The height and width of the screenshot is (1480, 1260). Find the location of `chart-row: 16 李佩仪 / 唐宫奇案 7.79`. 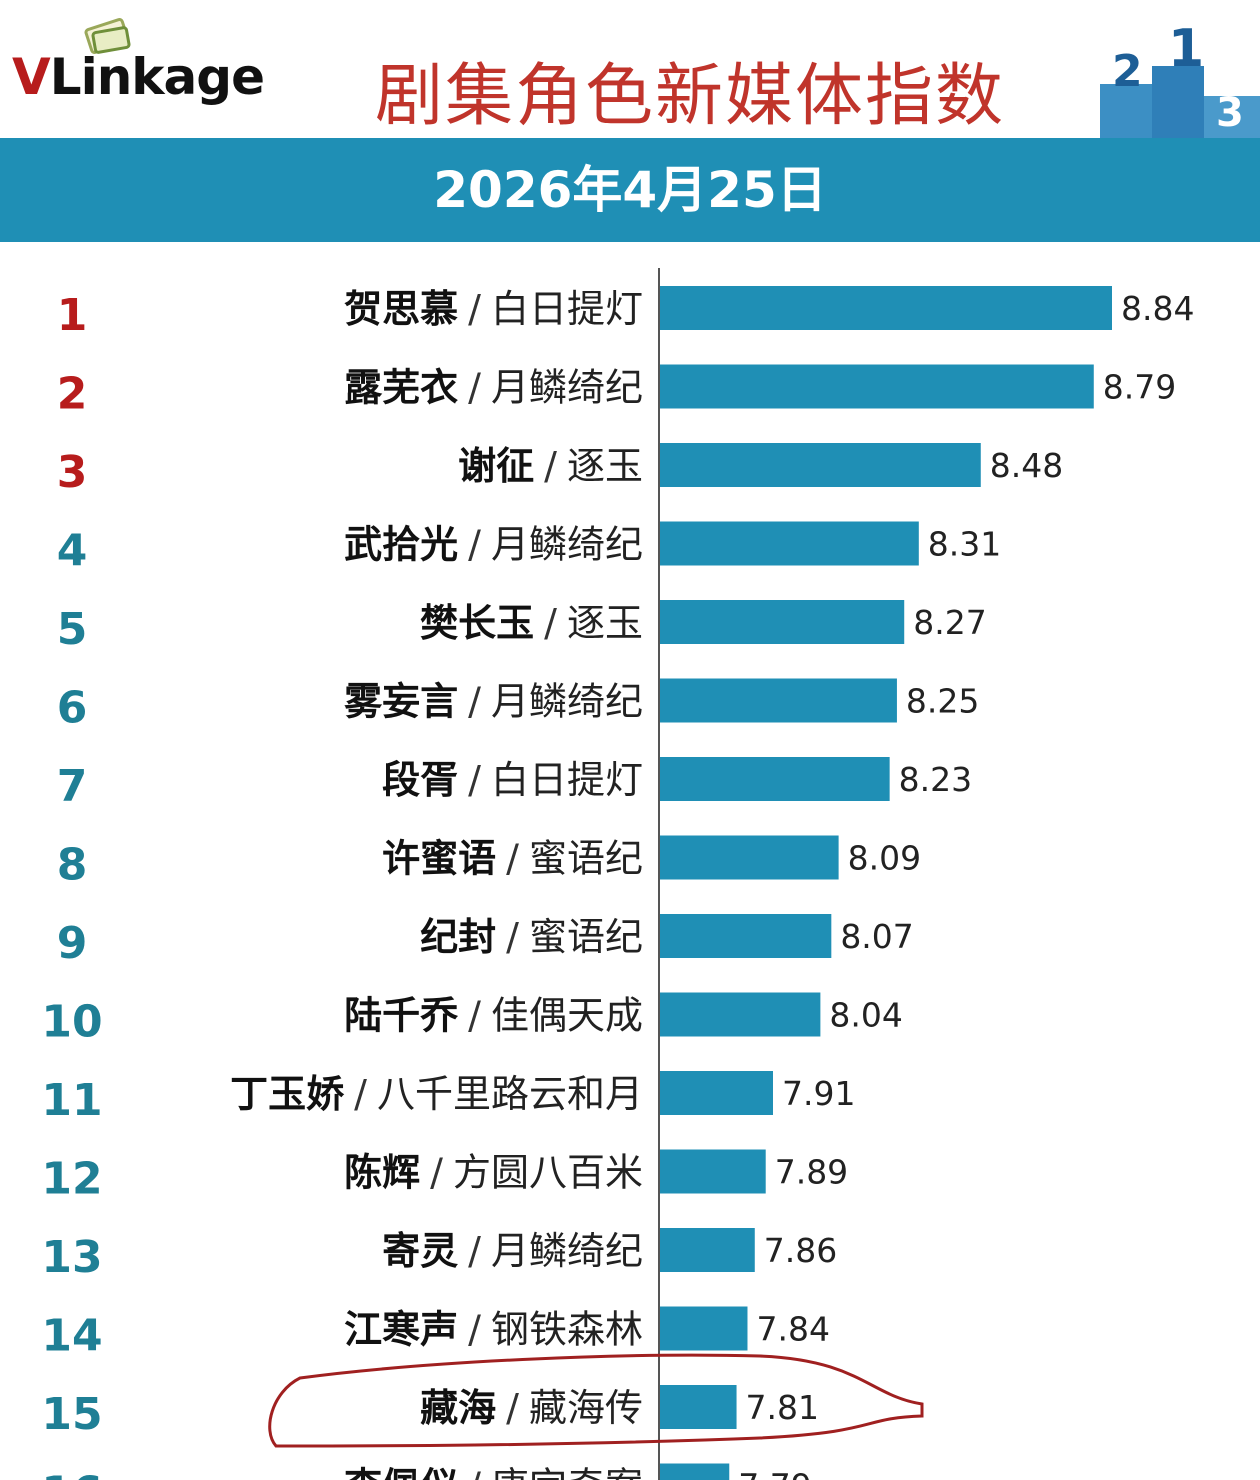

chart-row: 16 李佩仪 / 唐宫奇案 7.79 is located at coordinates (426, 1471).